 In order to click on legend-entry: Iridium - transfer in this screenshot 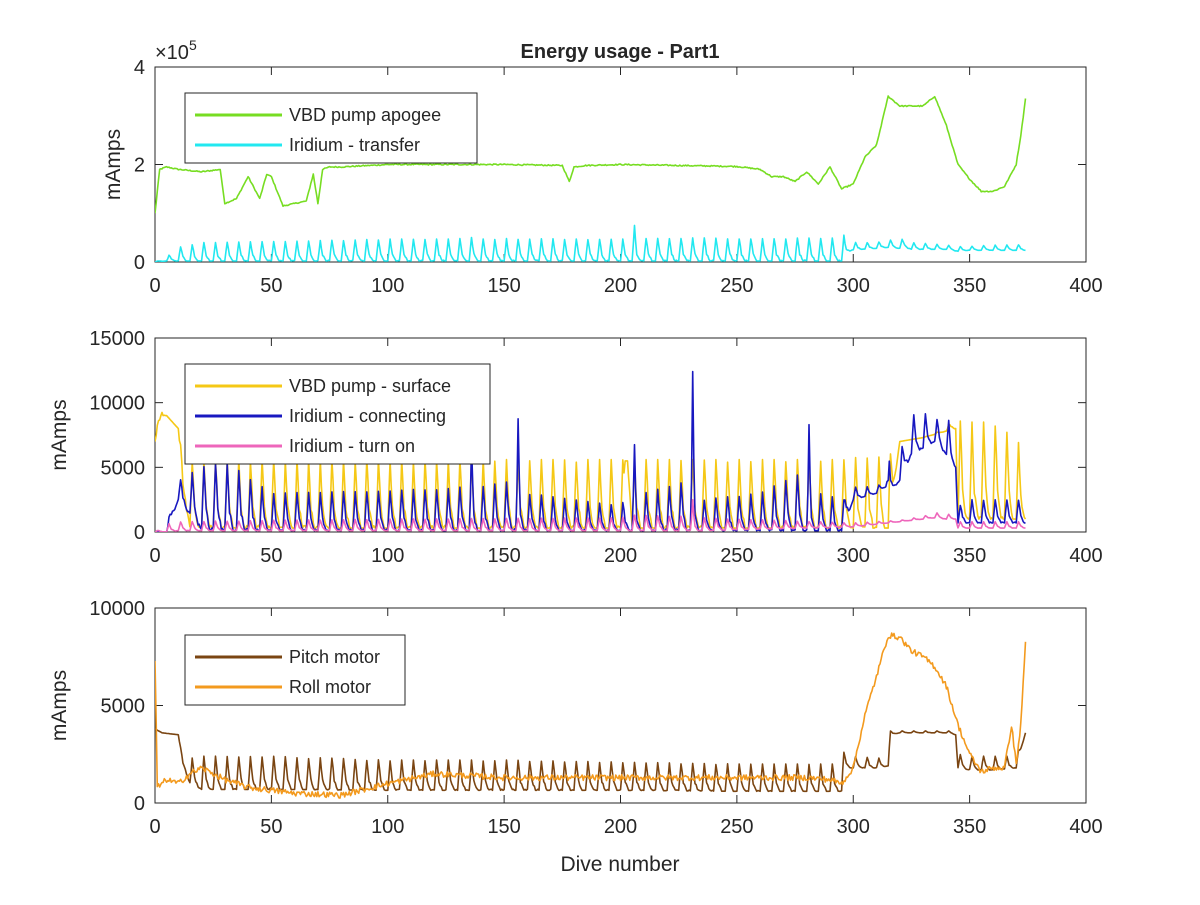, I will do `click(354, 145)`.